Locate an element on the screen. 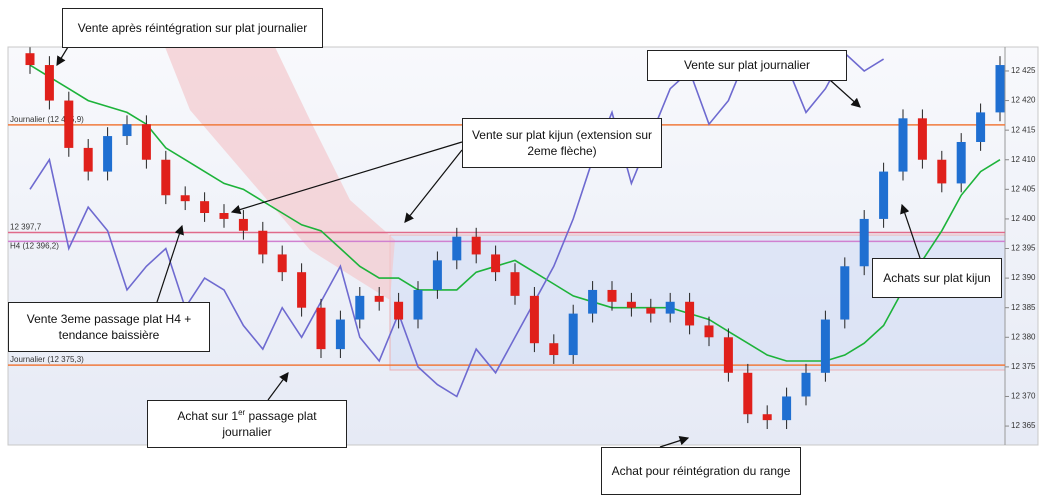 The width and height of the screenshot is (1045, 501). y-tick-label: 12 405 is located at coordinates (1023, 188).